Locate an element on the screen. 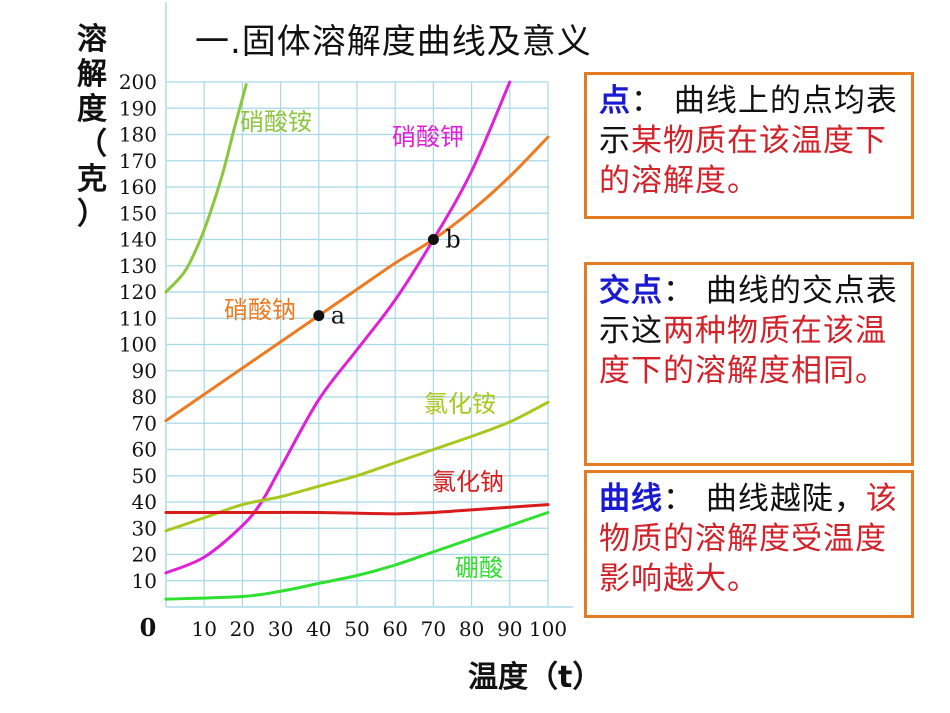  x-tick-label: 30 is located at coordinates (280, 629).